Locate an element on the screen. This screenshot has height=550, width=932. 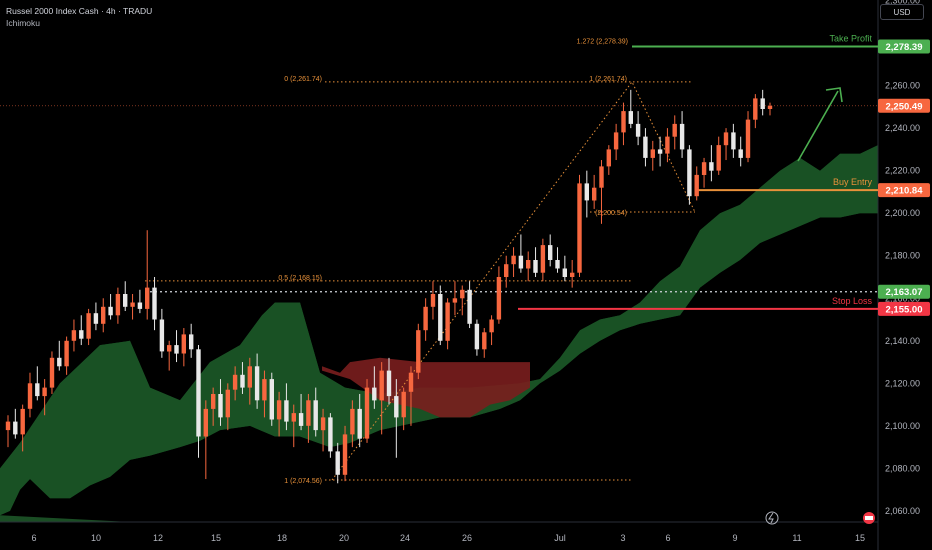
indicator-label: Ichimoku is located at coordinates (23, 23).